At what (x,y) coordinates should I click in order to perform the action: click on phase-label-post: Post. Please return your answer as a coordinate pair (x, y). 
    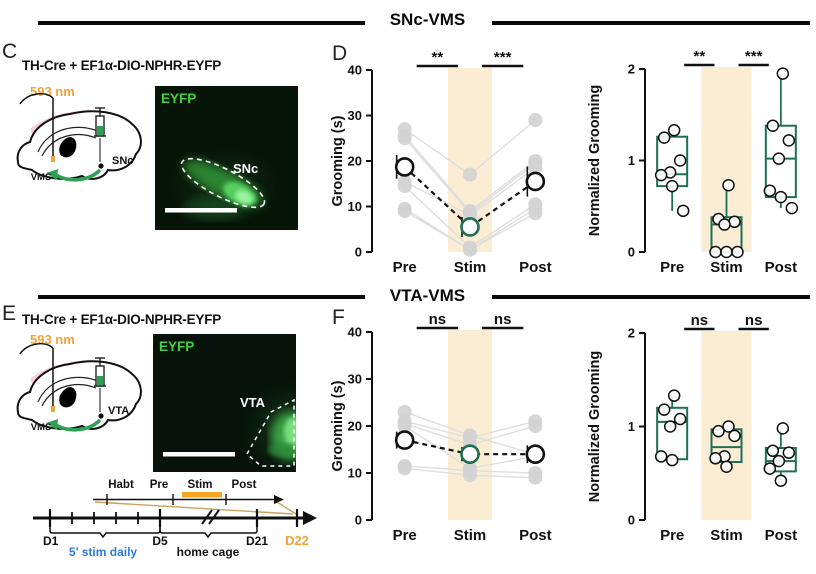
    Looking at the image, I should click on (244, 485).